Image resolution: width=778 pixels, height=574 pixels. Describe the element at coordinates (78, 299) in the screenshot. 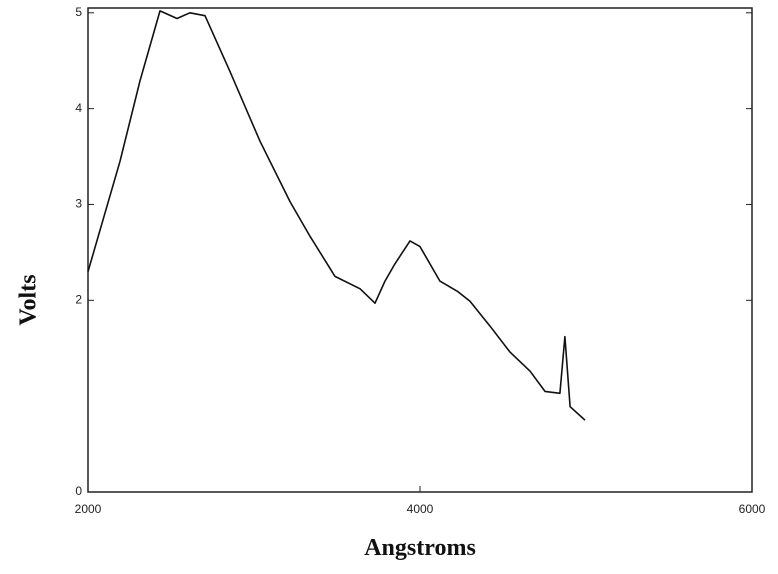

I see `y-tick-label: 2` at that location.